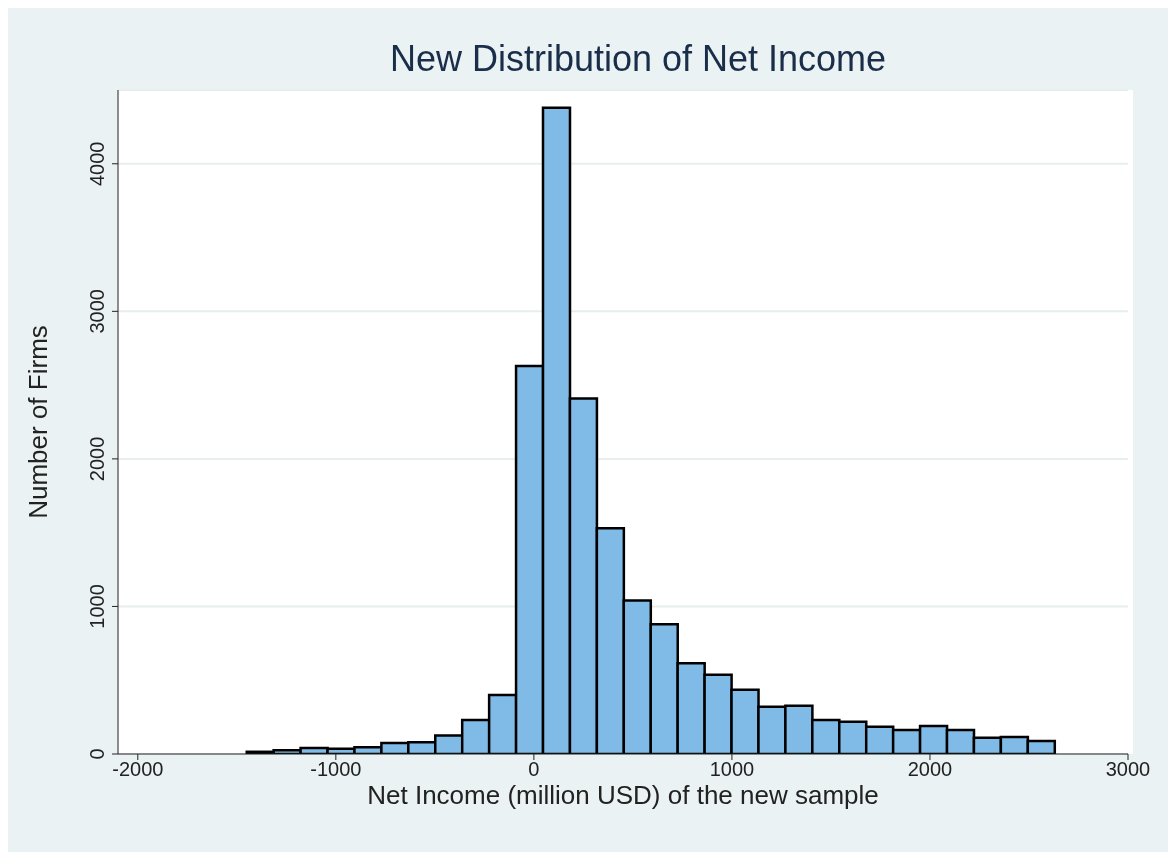  Describe the element at coordinates (38, 422) in the screenshot. I see `y-axis-title: Number of Firms` at that location.